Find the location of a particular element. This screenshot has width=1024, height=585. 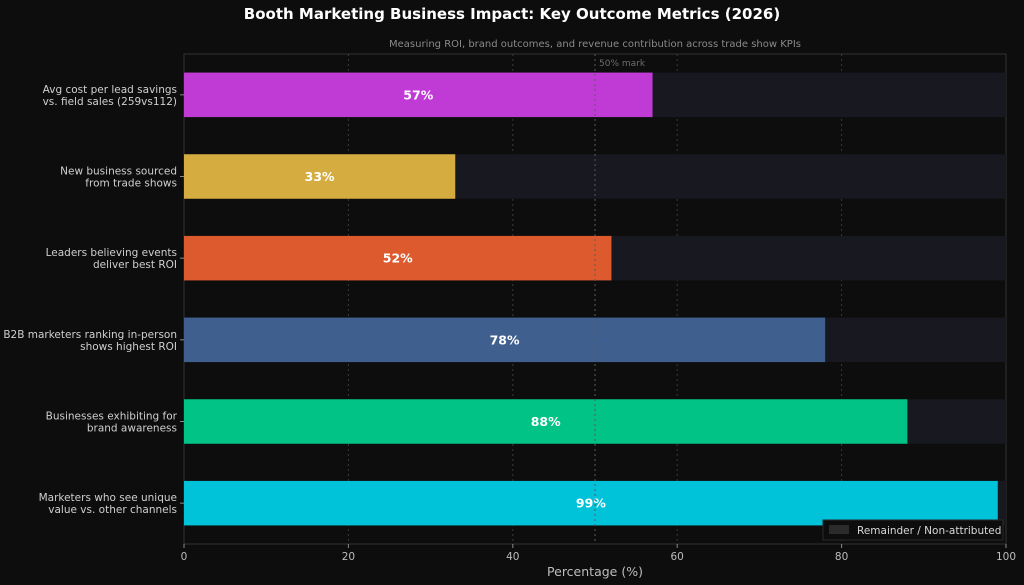

bar-value-label: 57% is located at coordinates (418, 94).